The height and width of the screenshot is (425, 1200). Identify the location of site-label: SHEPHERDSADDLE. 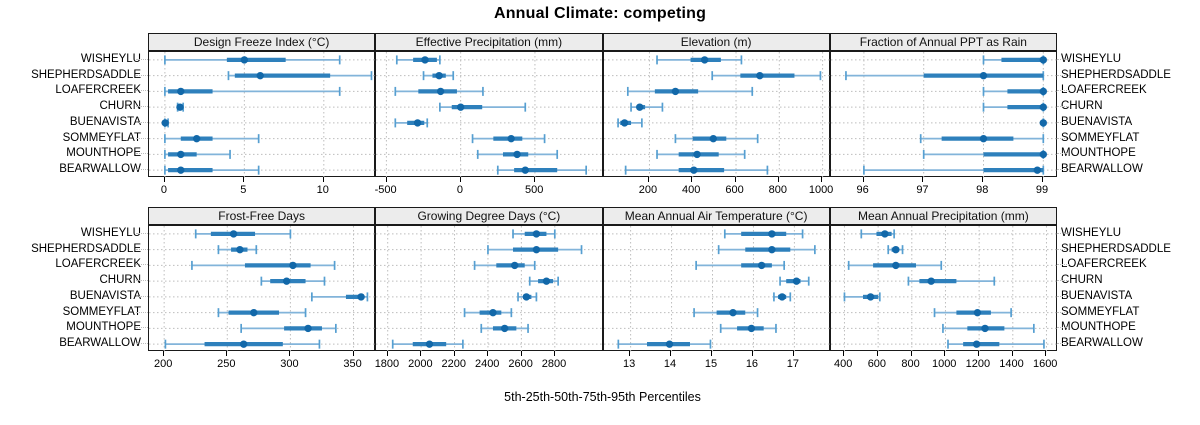
(1116, 74).